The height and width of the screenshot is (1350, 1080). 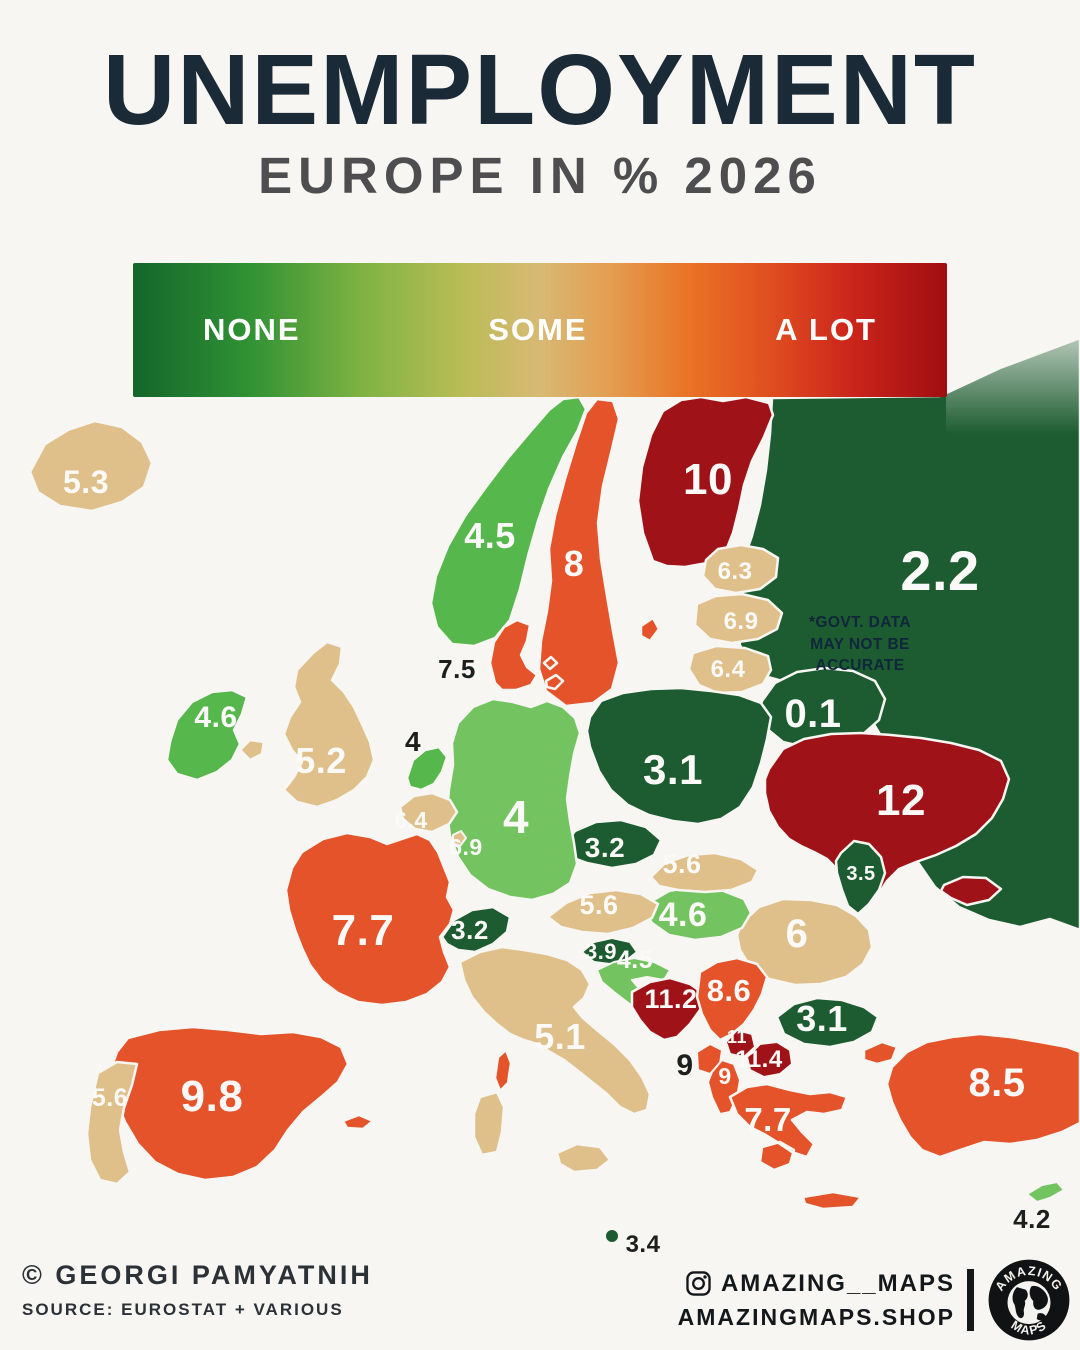 I want to click on country-latvia, so click(x=738, y=618).